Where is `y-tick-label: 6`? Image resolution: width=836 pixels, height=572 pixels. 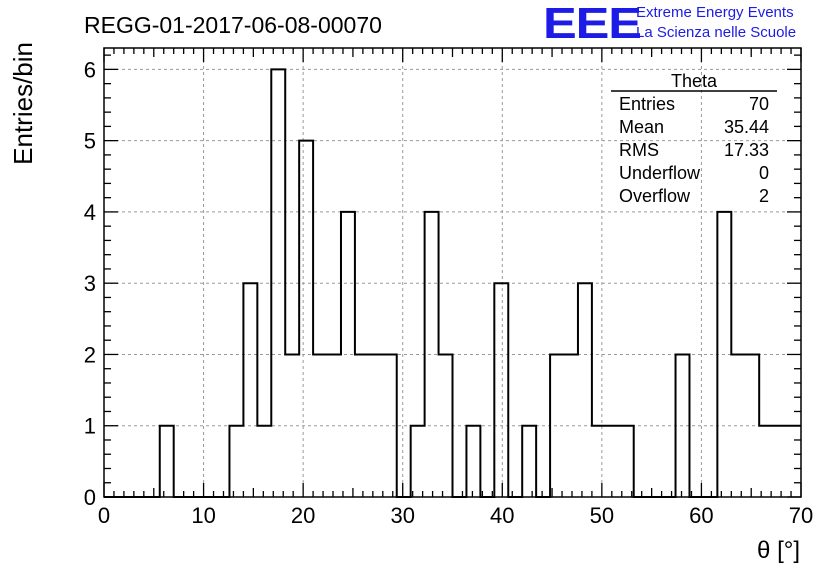
y-tick-label: 6 is located at coordinates (90, 69).